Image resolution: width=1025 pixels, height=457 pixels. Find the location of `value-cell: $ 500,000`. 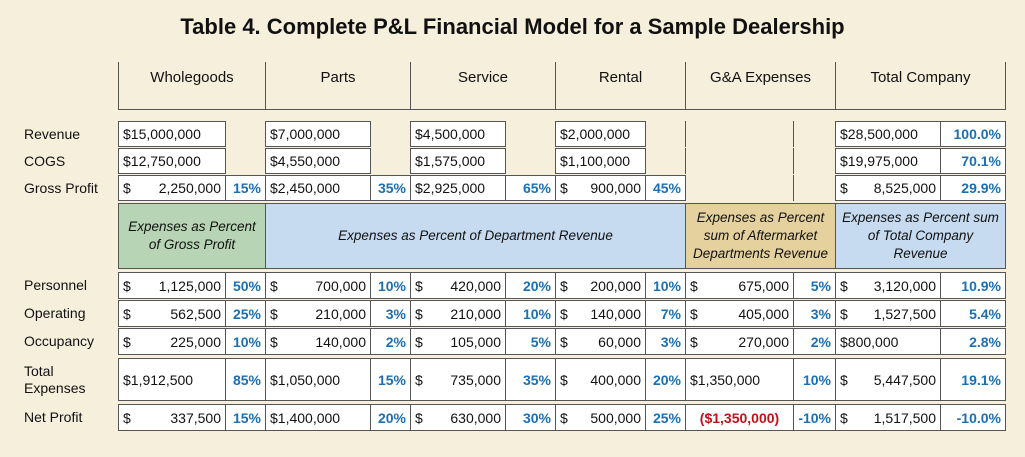

value-cell: $ 500,000 is located at coordinates (600, 417).